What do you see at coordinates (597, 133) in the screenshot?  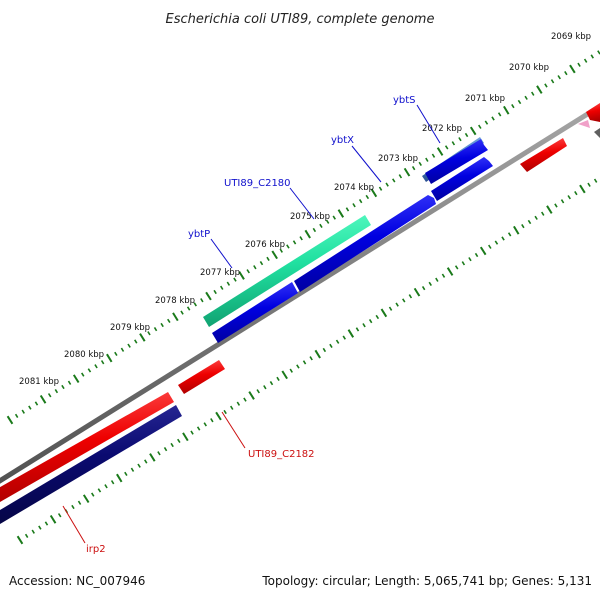 I see `gene-dark-edge` at bounding box center [597, 133].